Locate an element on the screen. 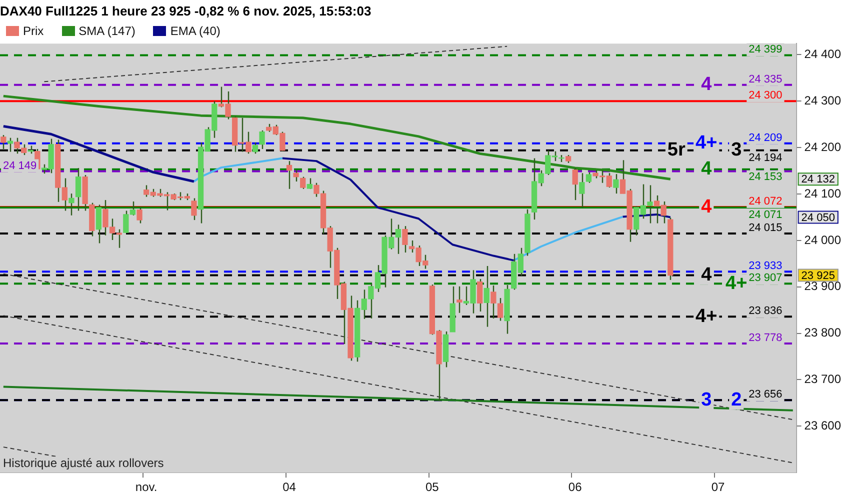  ref-line-label: 24 153 is located at coordinates (765, 176).